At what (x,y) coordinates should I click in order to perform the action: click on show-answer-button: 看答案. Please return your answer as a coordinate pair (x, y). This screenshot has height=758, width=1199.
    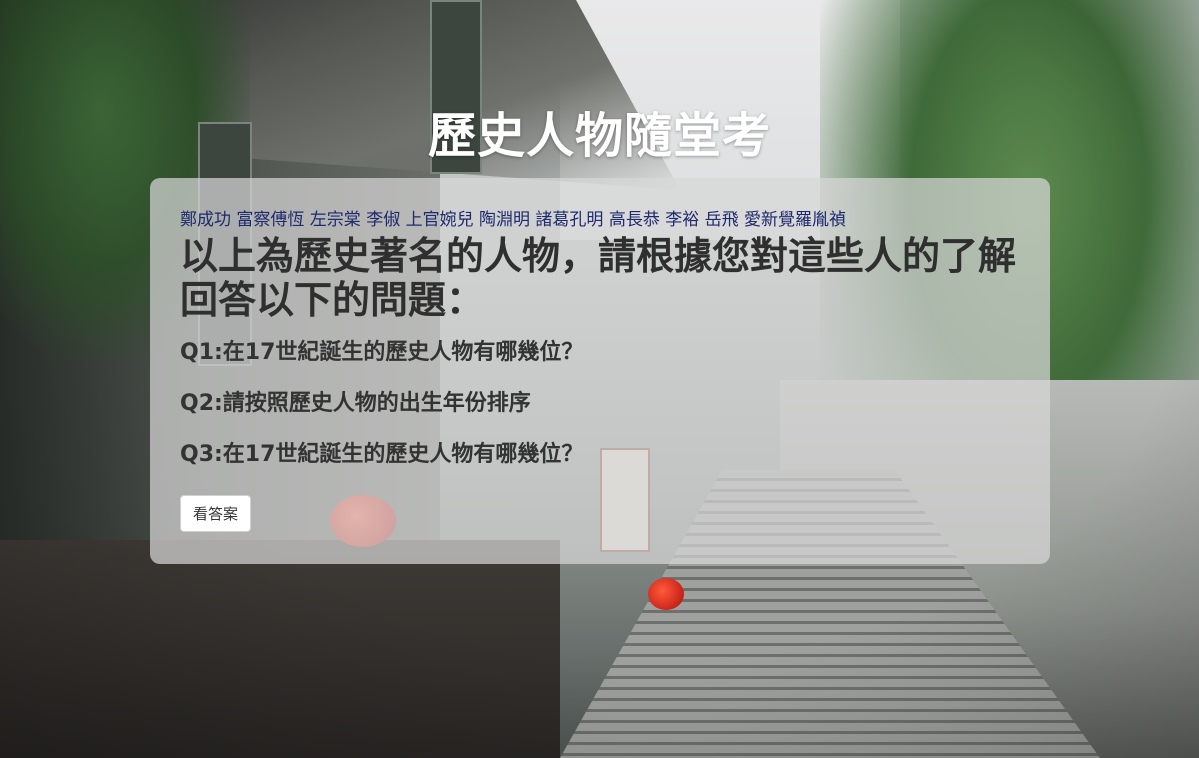
    Looking at the image, I should click on (216, 513).